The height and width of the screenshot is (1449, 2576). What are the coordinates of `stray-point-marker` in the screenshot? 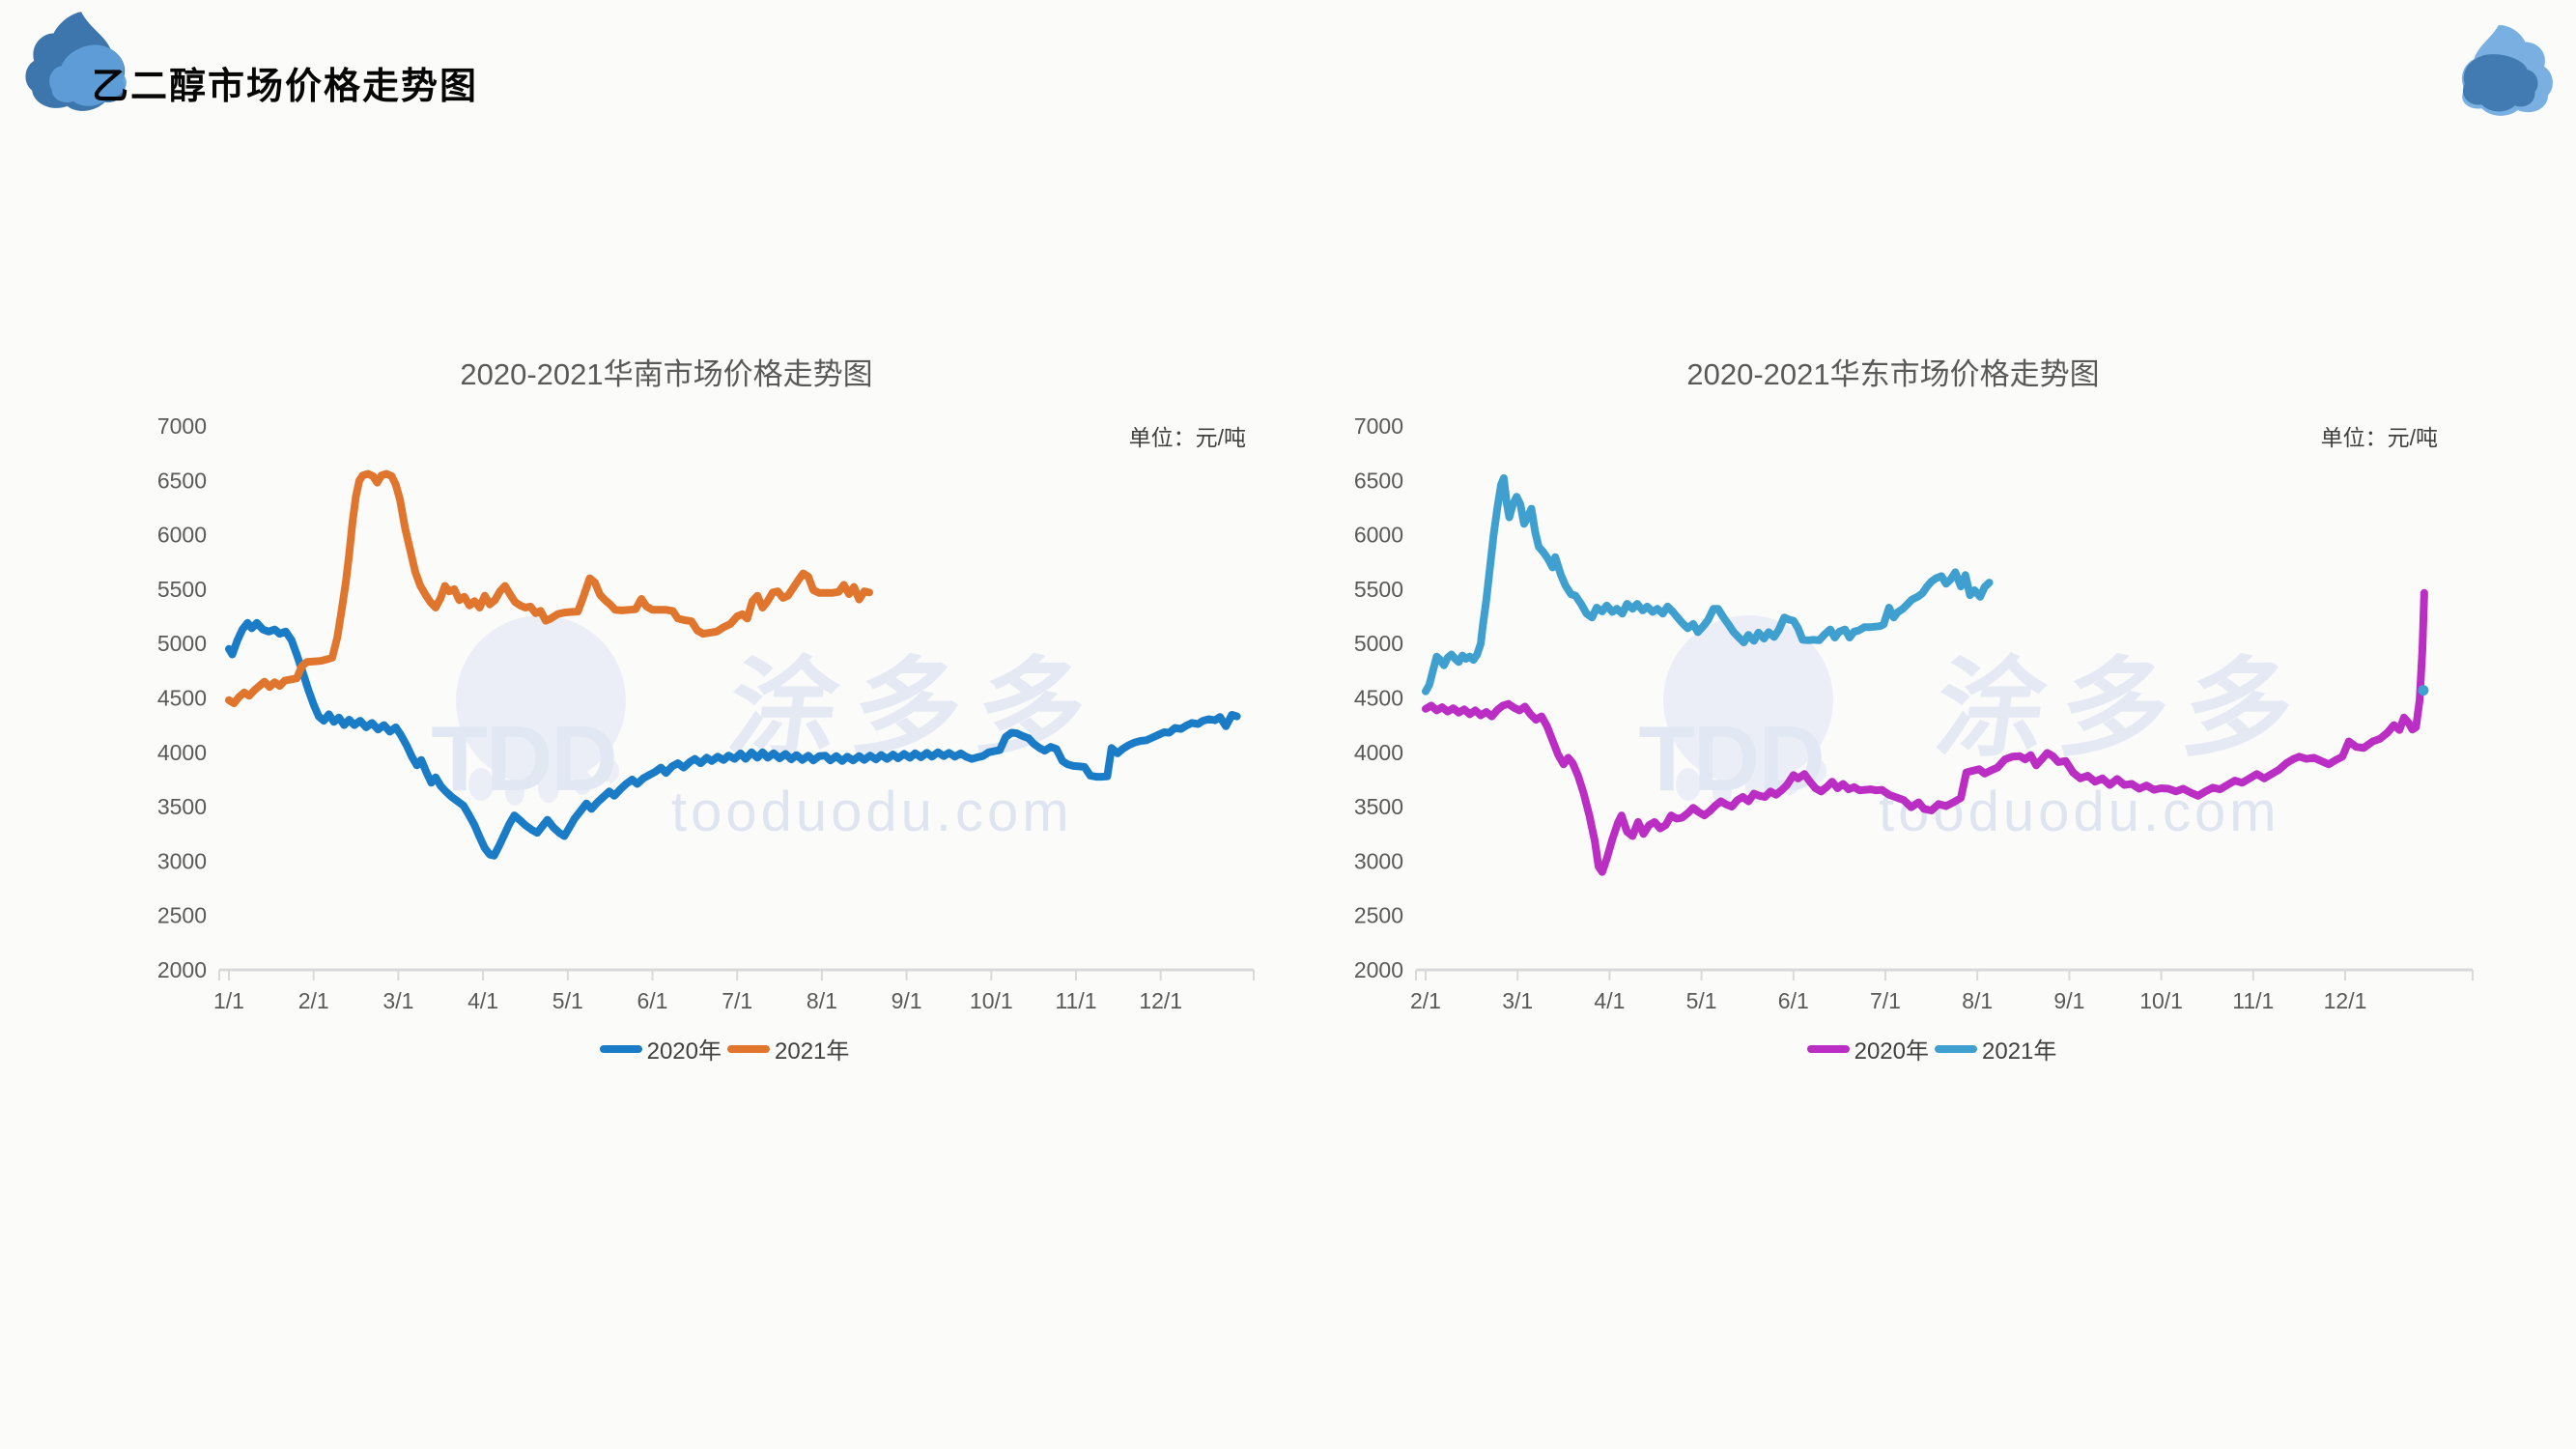 It's located at (2423, 690).